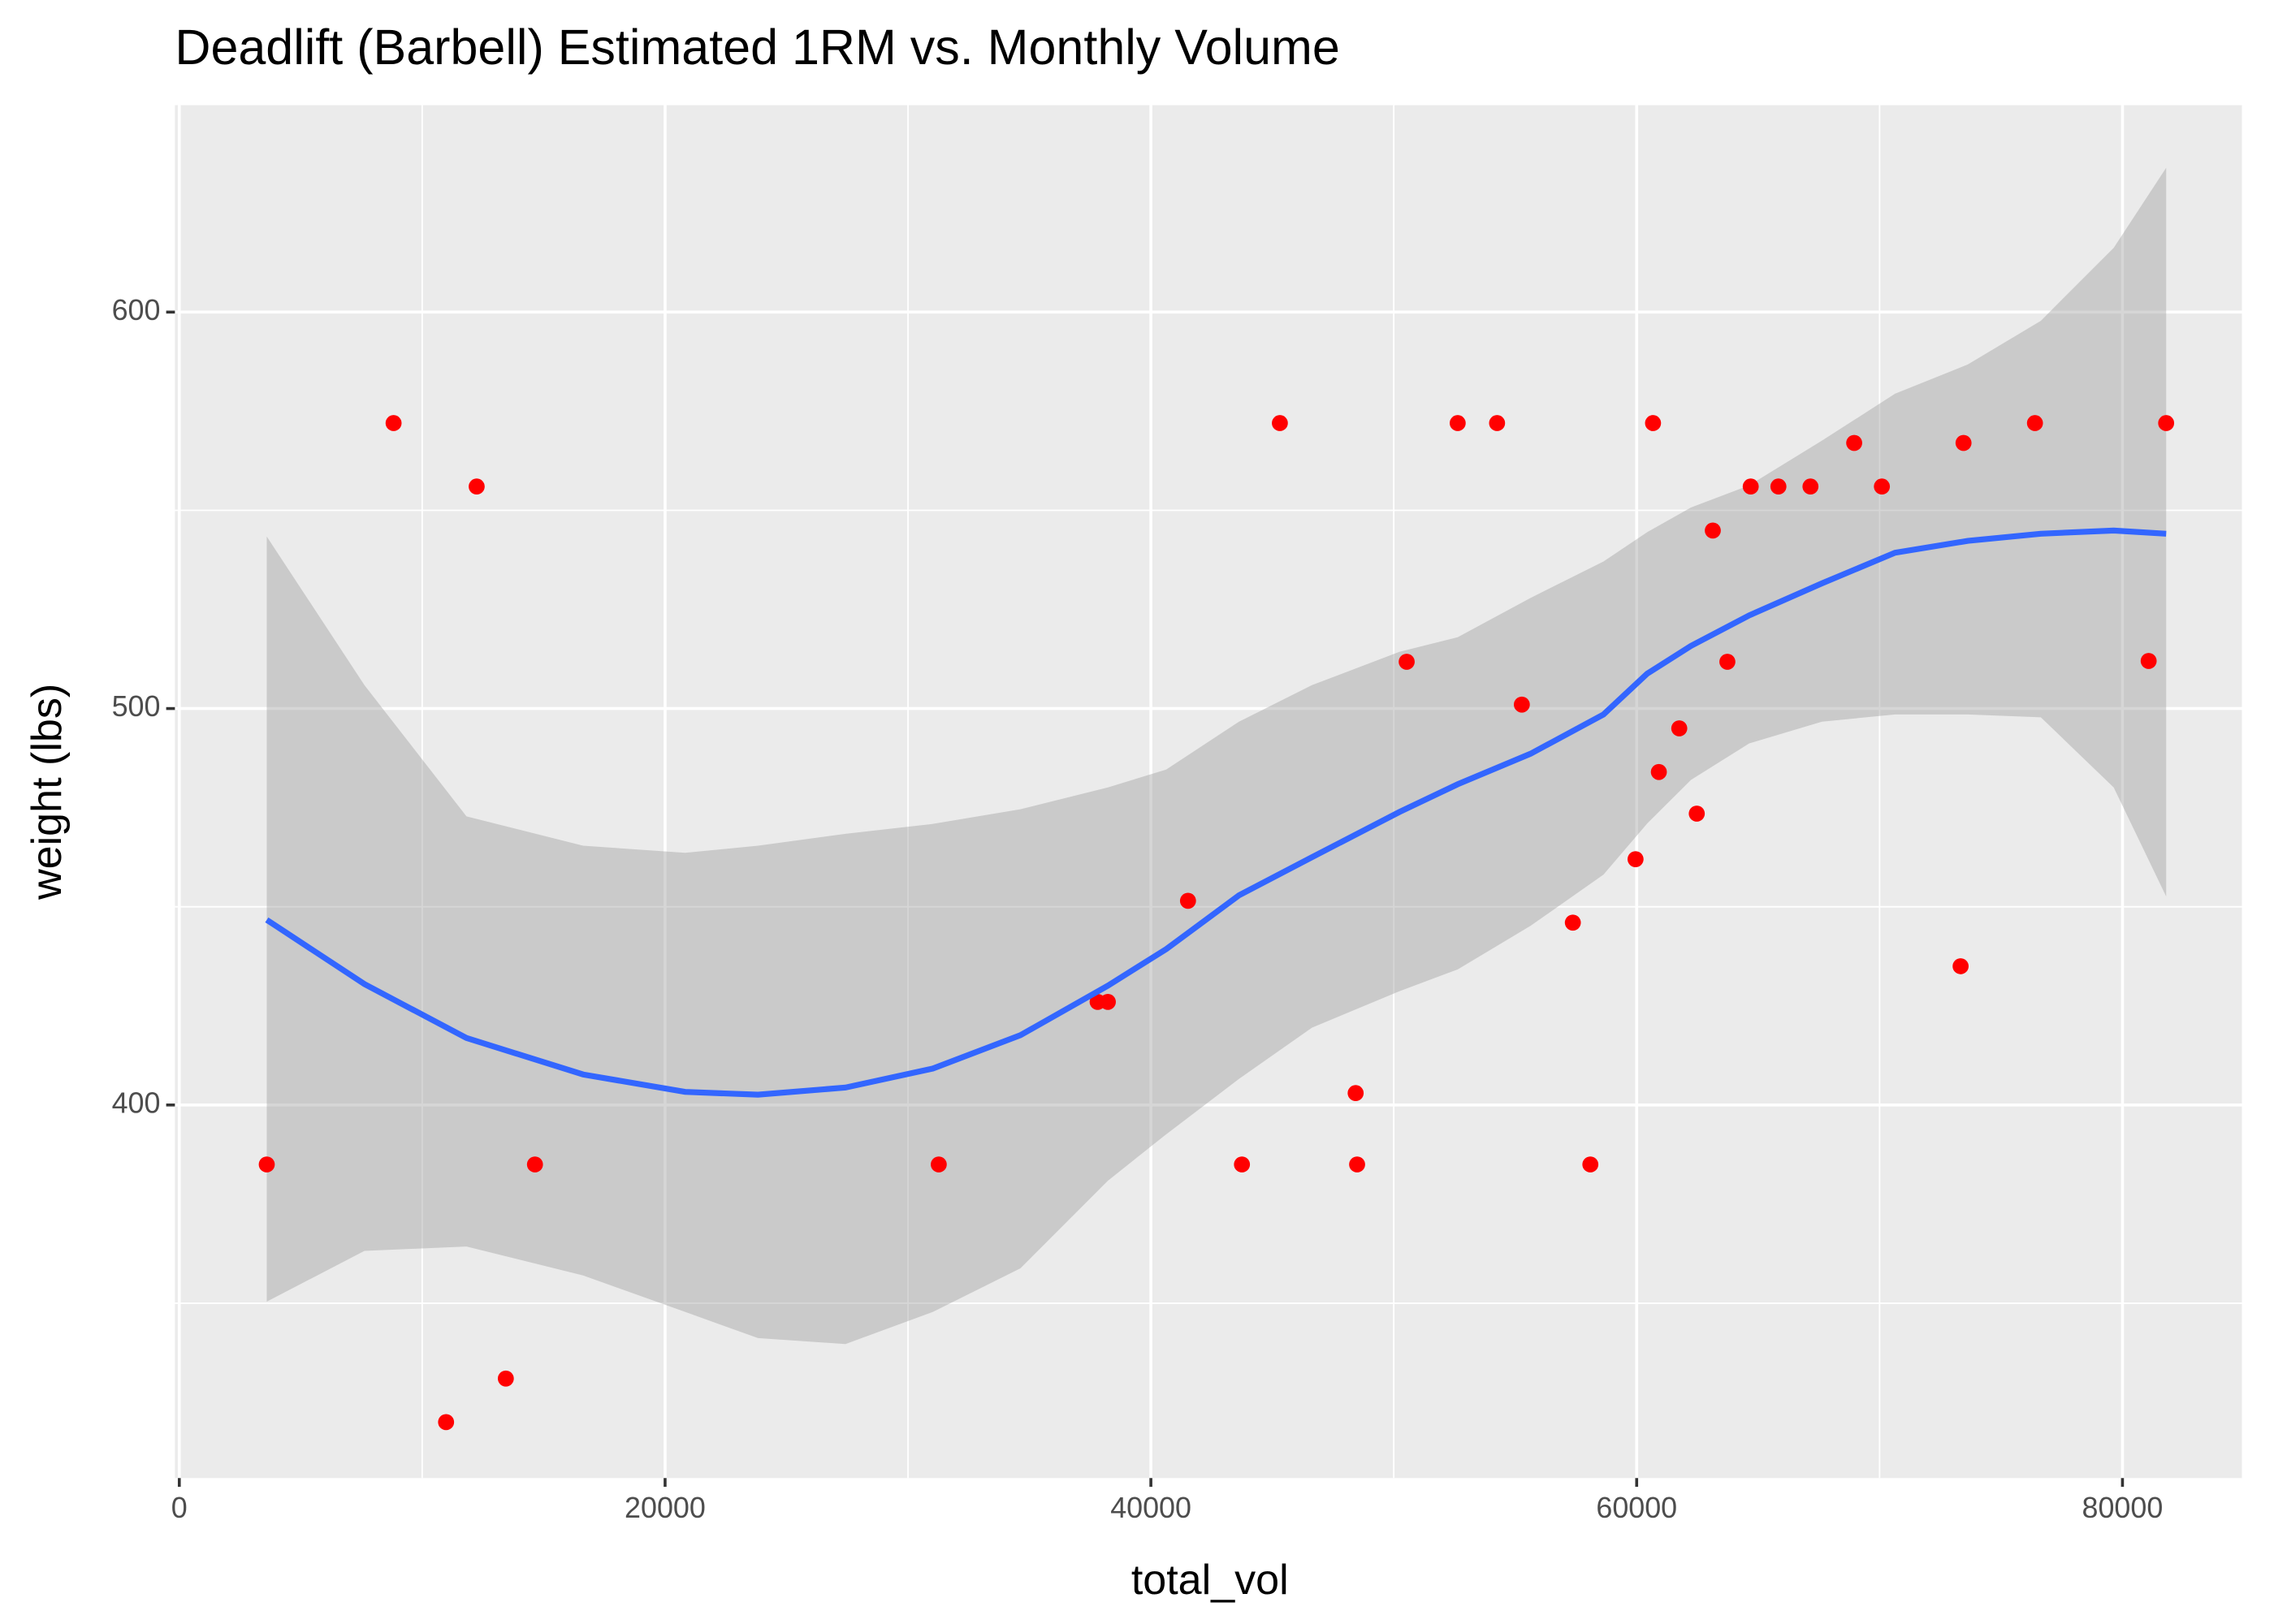 The image size is (2274, 1624). I want to click on y-tick-label: 600, so click(137, 310).